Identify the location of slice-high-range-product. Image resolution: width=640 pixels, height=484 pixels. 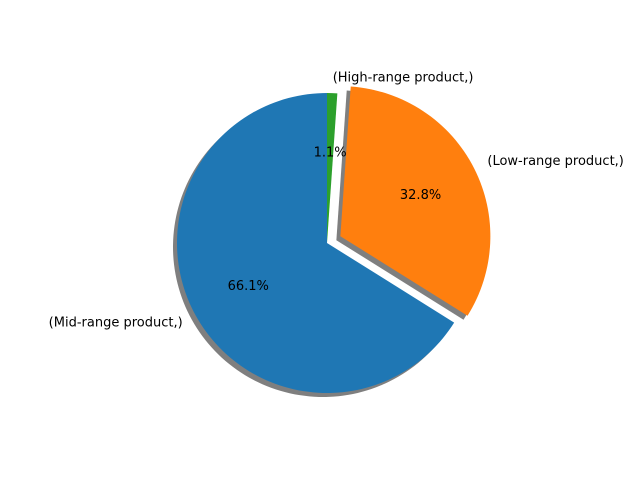
(332, 168).